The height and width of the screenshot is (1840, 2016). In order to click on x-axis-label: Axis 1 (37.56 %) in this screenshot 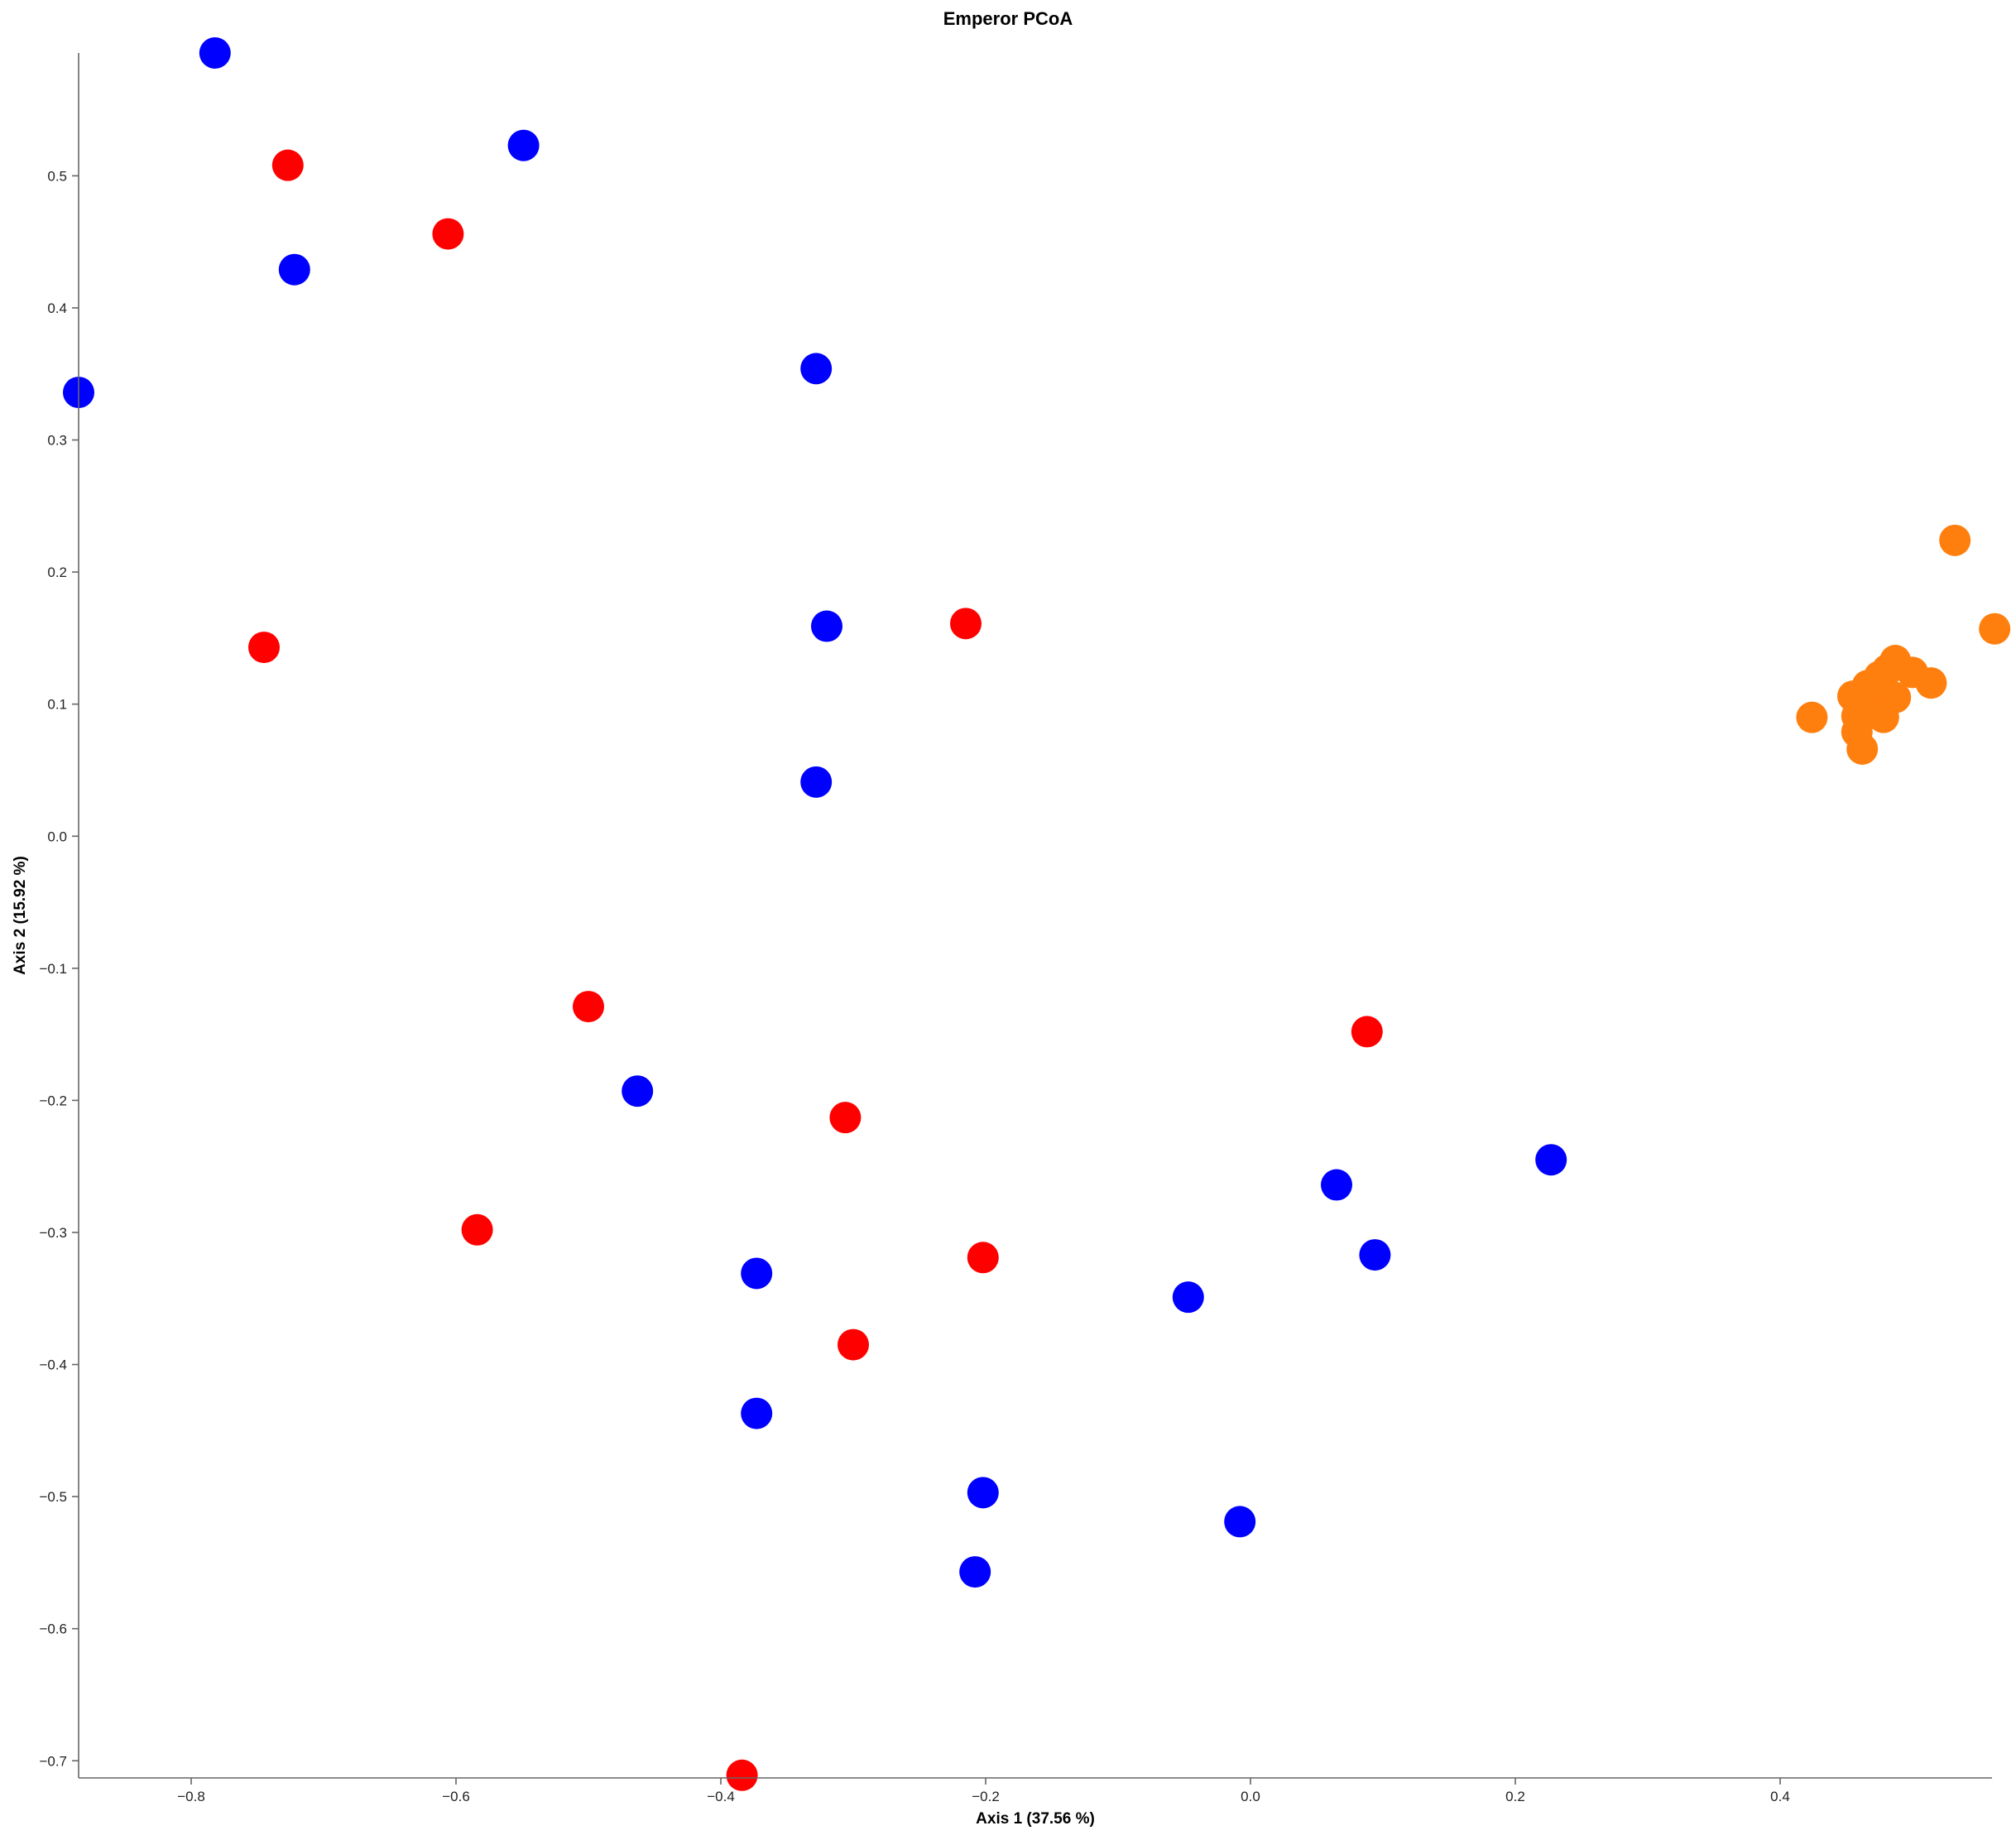, I will do `click(1035, 1819)`.